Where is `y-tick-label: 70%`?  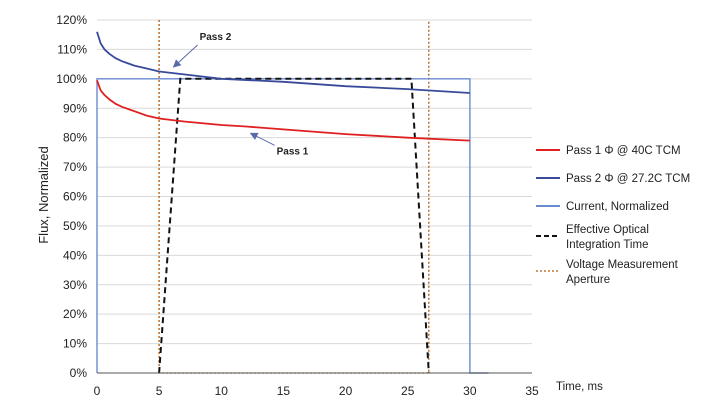 y-tick-label: 70% is located at coordinates (75, 167).